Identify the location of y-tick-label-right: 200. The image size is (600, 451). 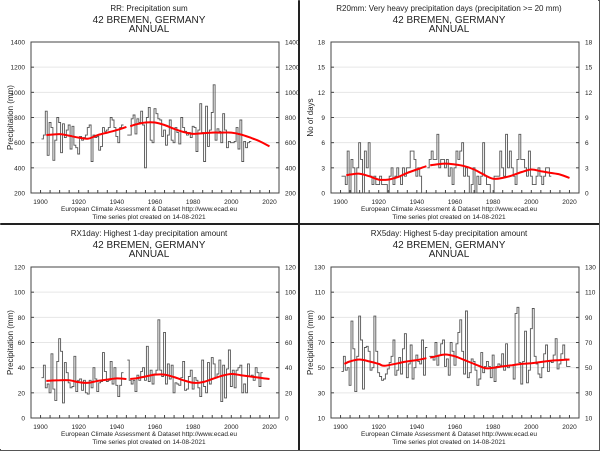
(290, 194).